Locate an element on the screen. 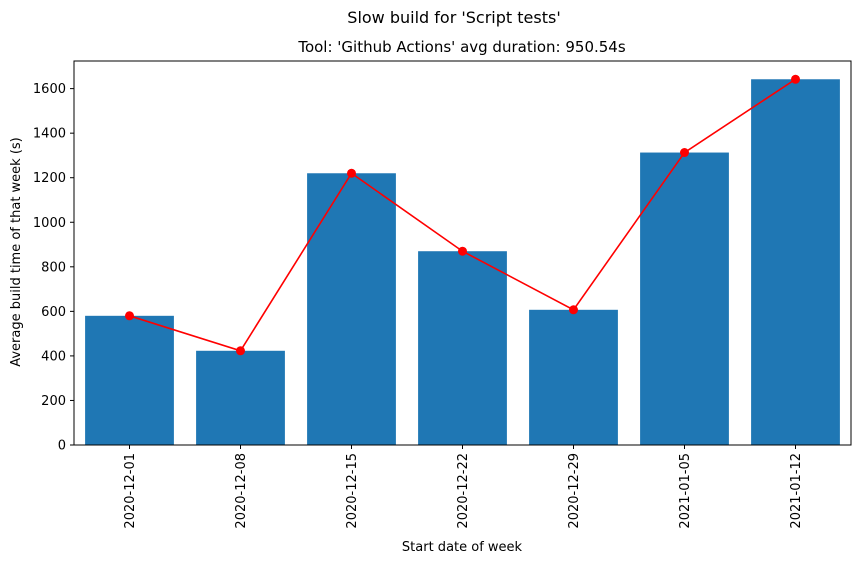 This screenshot has height=564, width=859. y-tick-label: 1600 is located at coordinates (49, 89).